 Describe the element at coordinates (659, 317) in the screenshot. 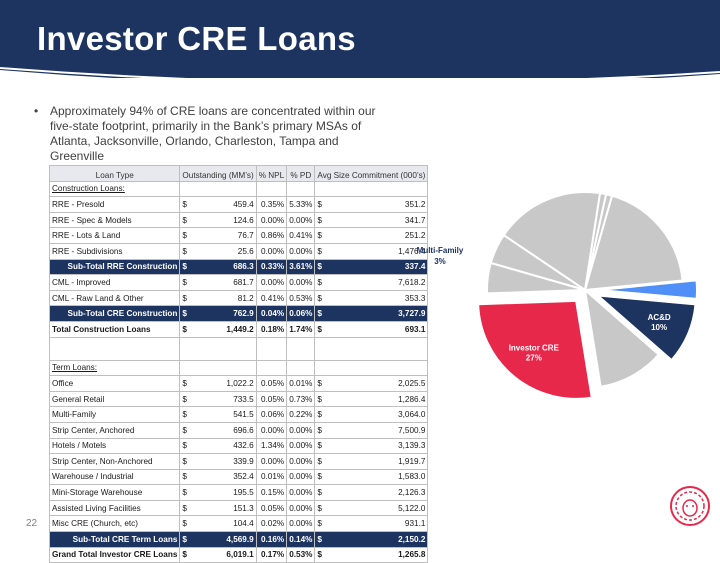

I see `pie-label-name: AC&D` at that location.